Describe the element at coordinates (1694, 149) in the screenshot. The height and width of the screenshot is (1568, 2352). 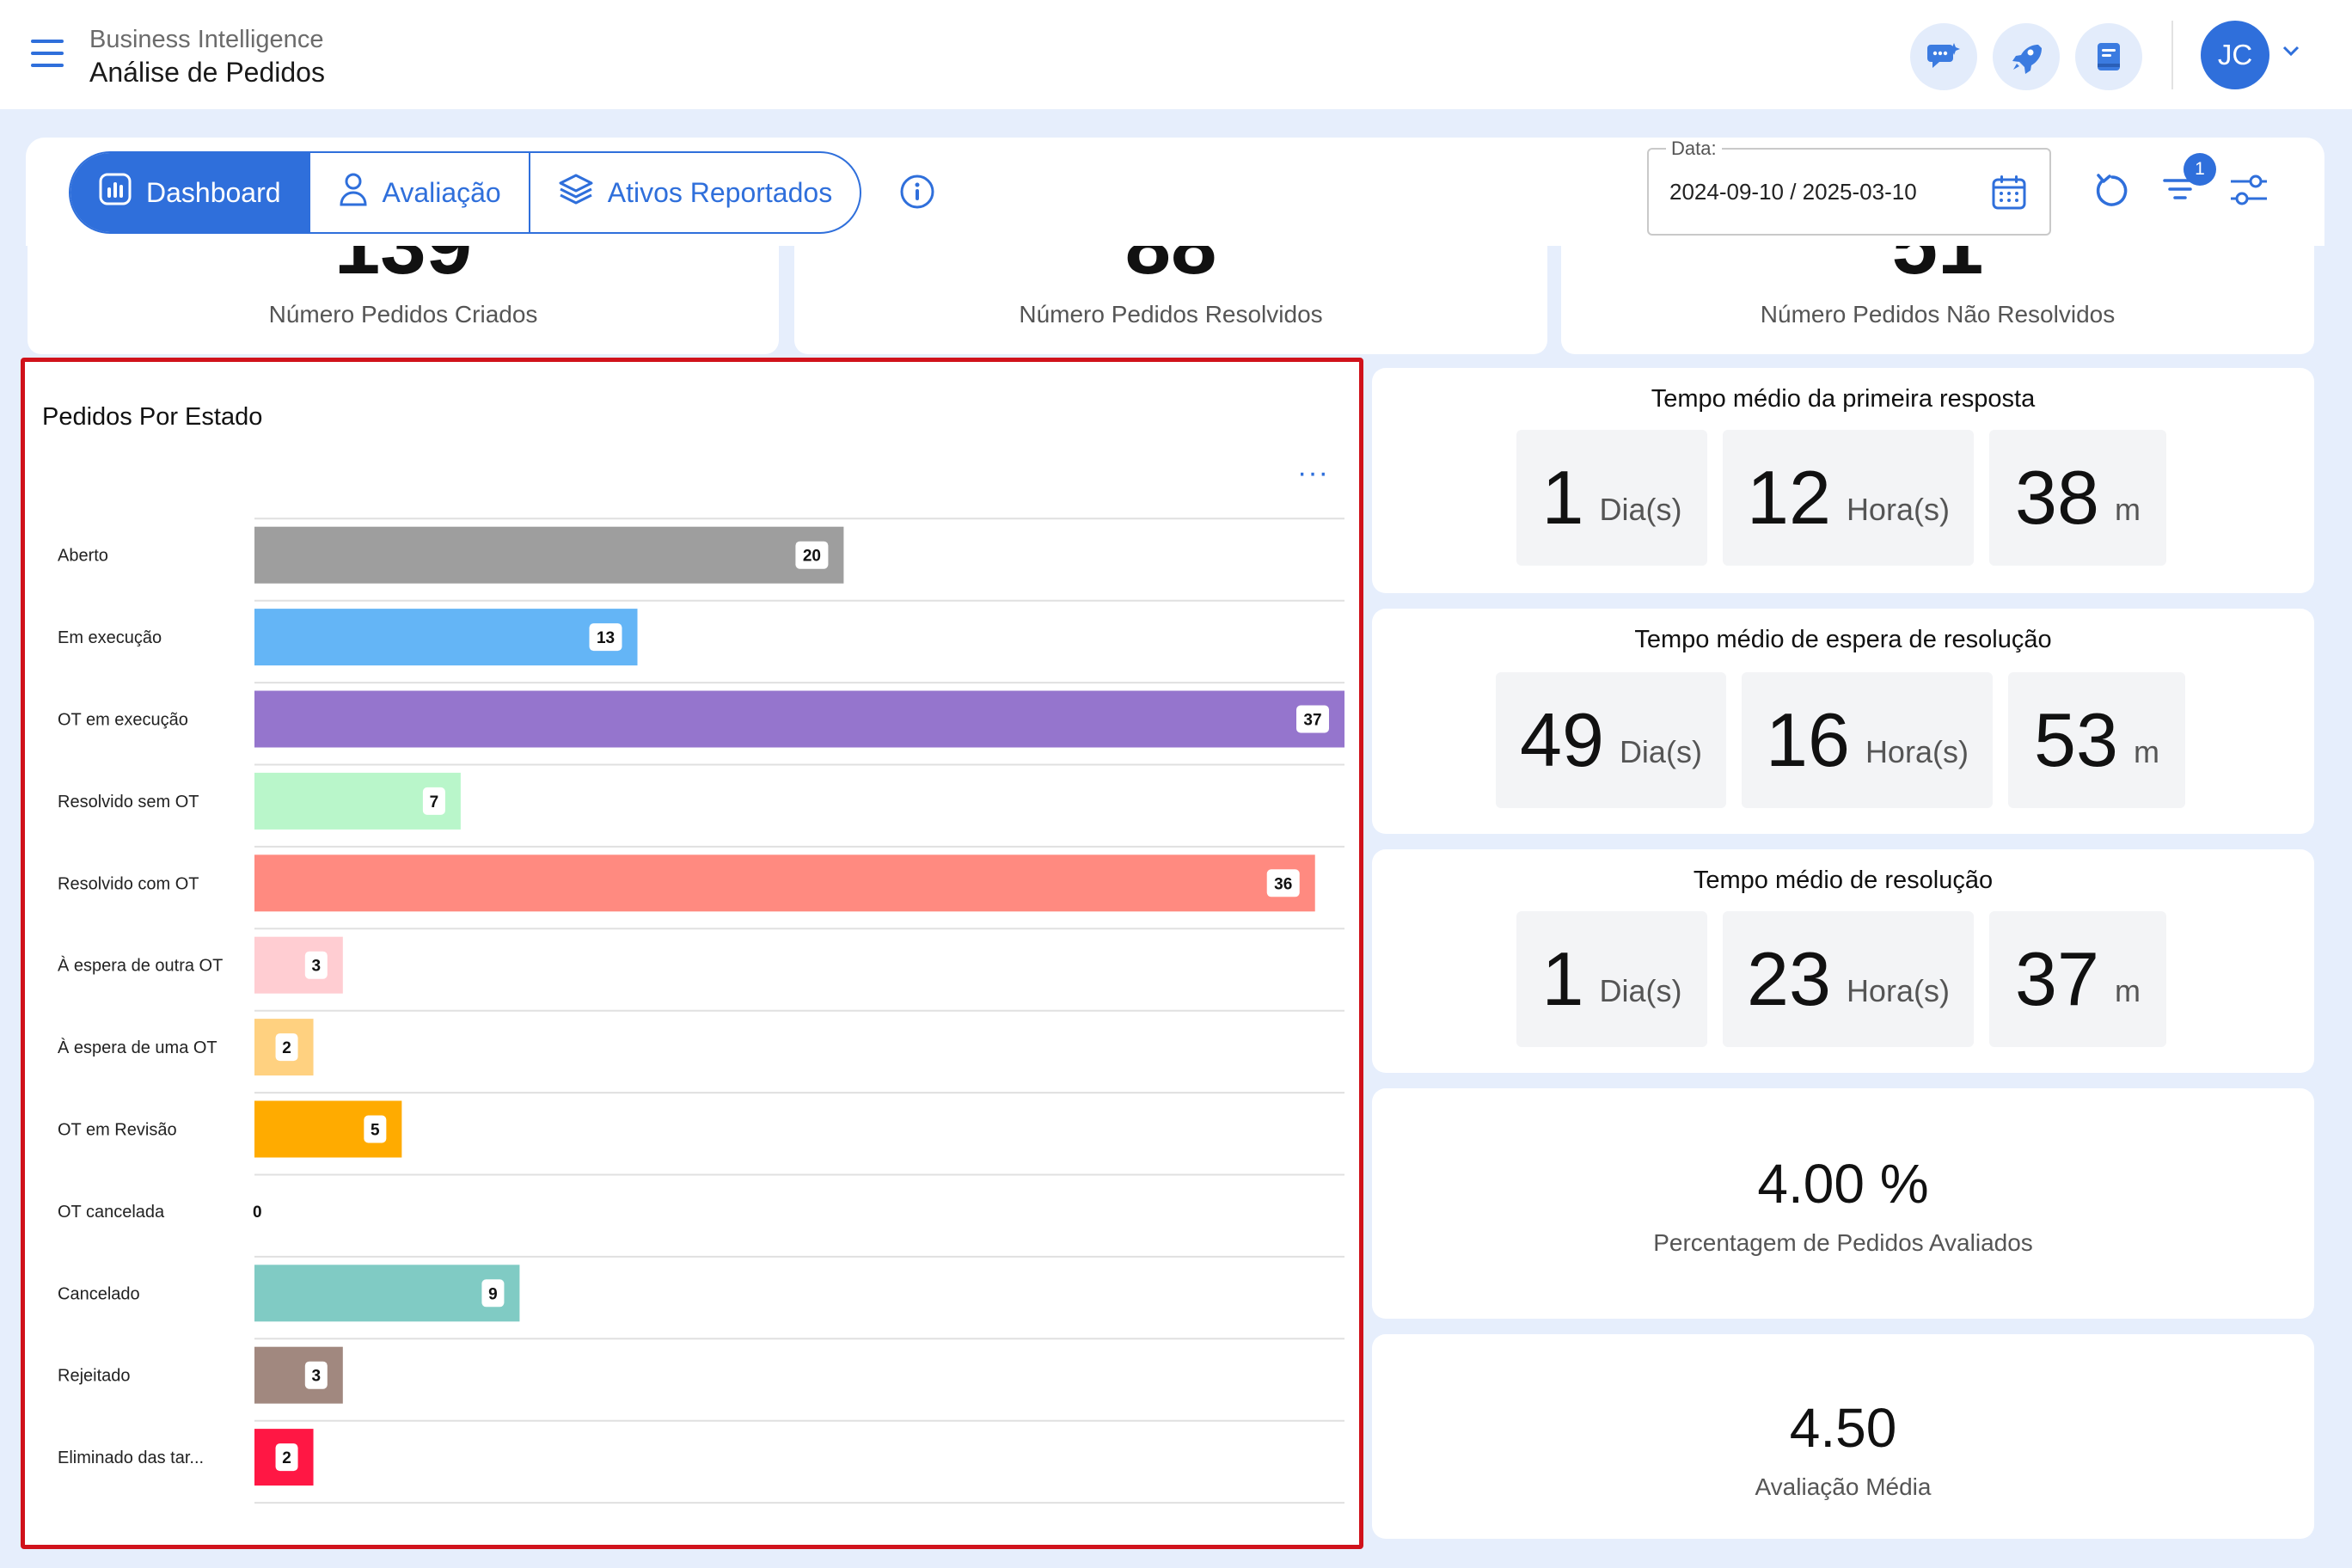
I see `date-label: Data:` at that location.